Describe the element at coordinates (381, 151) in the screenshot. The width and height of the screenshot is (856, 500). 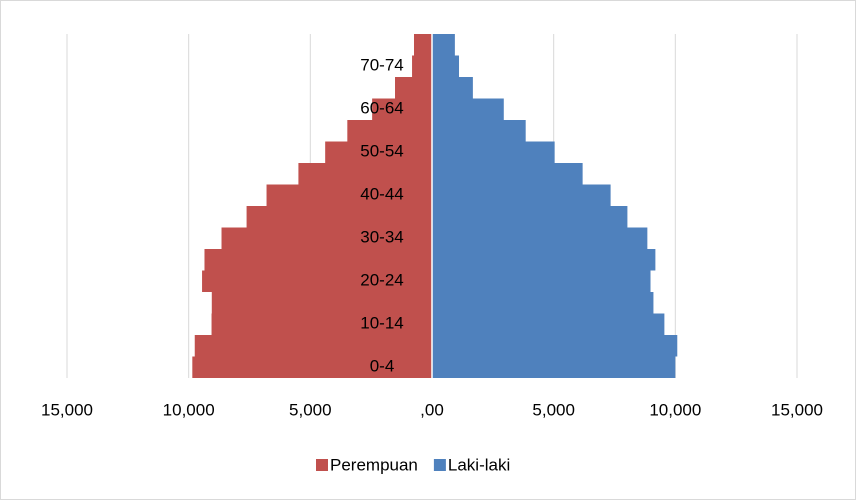
I see `y-tick-label: 50-54` at that location.